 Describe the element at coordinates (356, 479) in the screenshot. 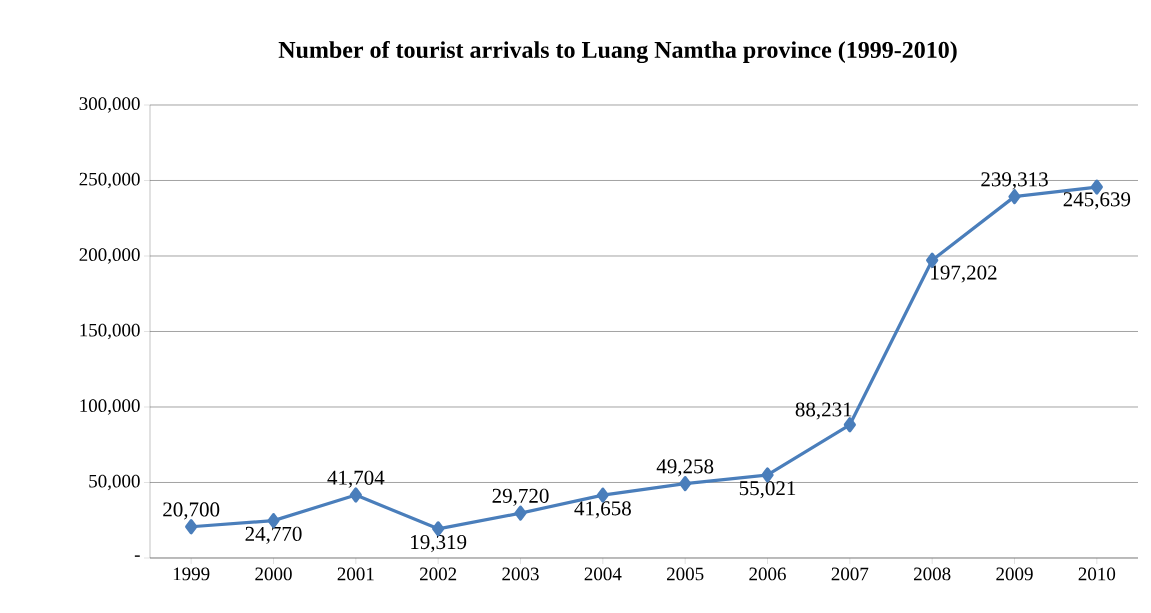

I see `data-label: 41,704` at that location.